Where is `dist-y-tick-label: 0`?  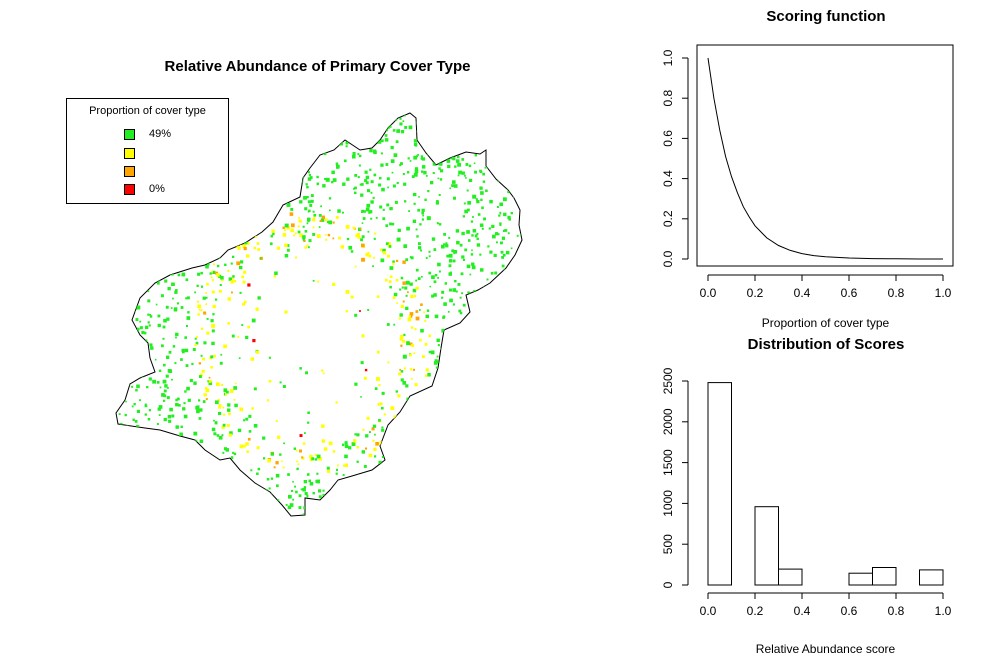 dist-y-tick-label: 0 is located at coordinates (668, 584).